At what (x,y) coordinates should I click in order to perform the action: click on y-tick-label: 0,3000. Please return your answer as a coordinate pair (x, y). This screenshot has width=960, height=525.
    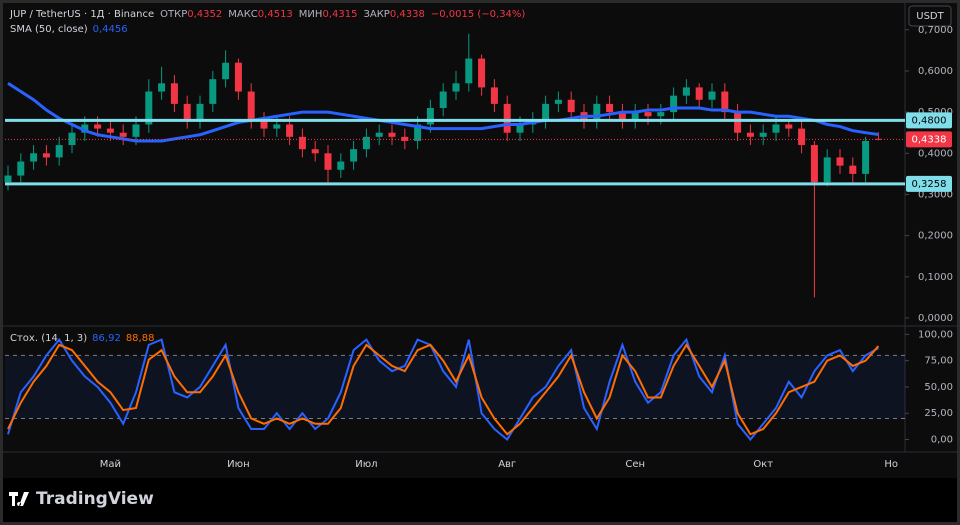
    Looking at the image, I should click on (935, 194).